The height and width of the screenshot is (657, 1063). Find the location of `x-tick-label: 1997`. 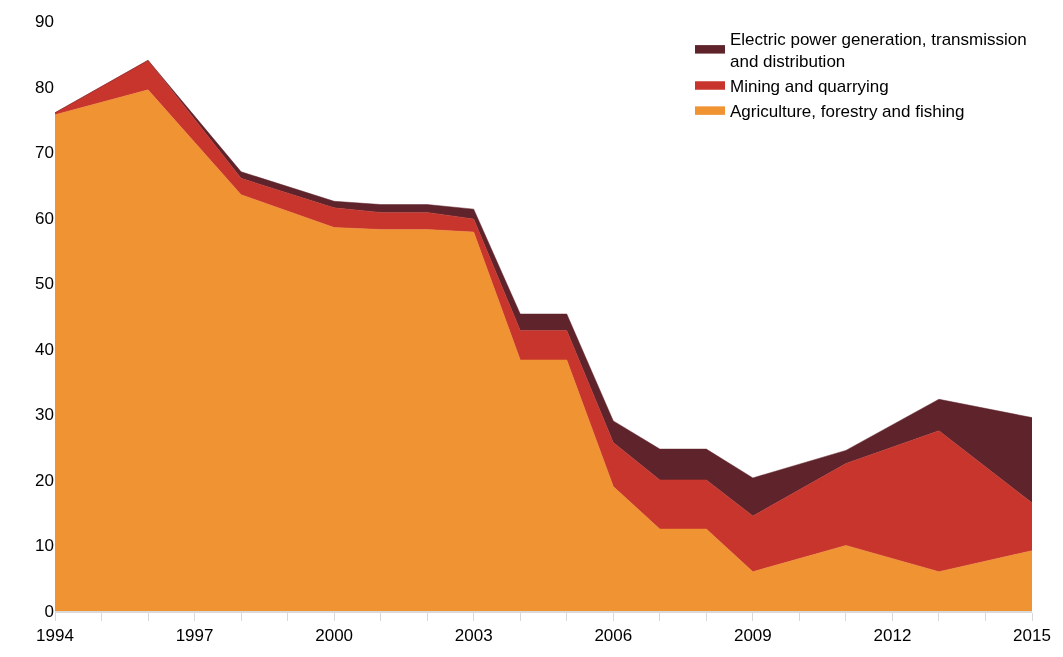

x-tick-label: 1997 is located at coordinates (194, 636).